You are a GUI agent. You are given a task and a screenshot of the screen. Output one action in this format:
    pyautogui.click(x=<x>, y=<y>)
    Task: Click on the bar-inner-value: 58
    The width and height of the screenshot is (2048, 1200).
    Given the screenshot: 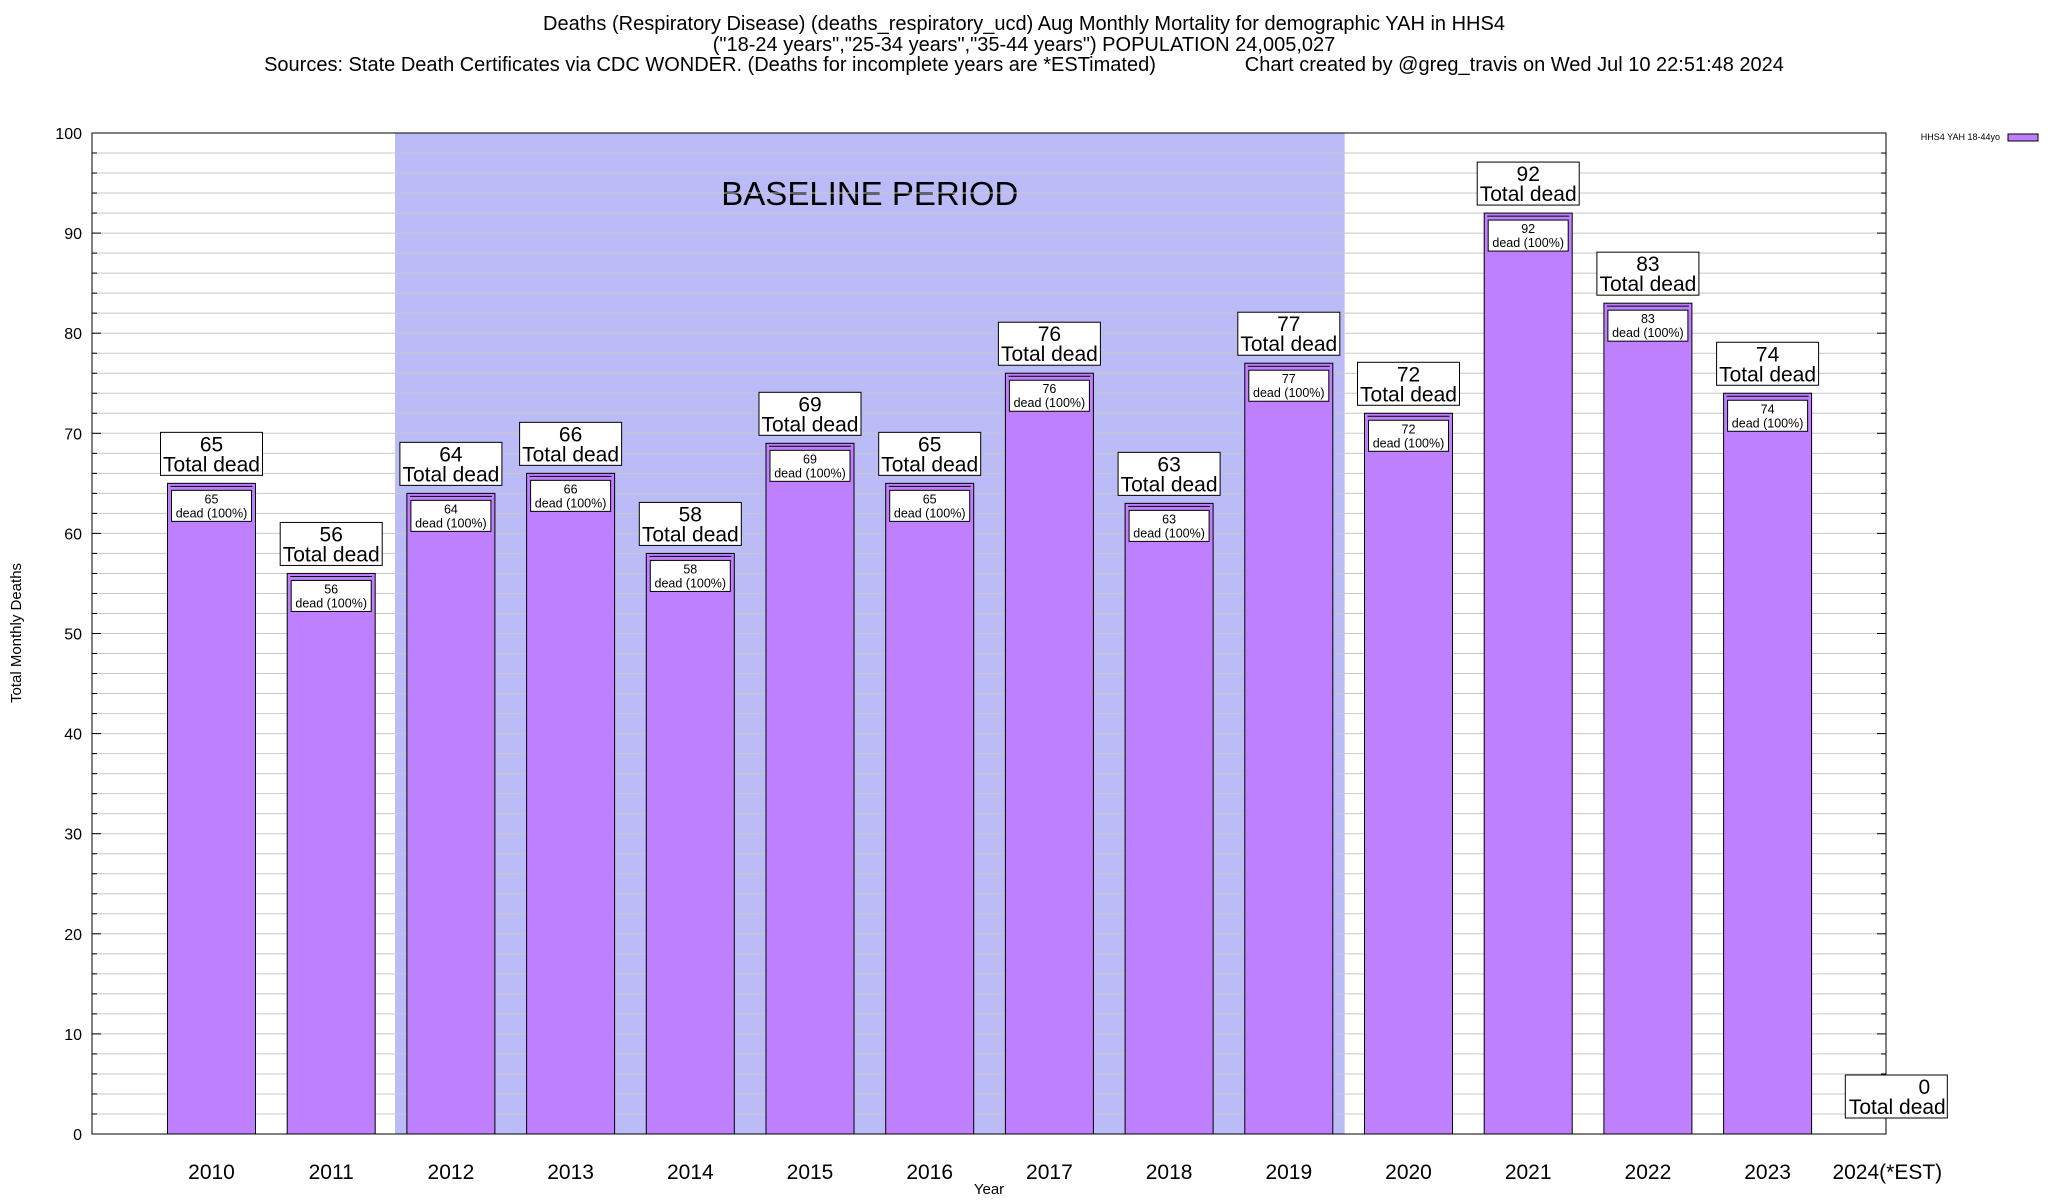 What is the action you would take?
    pyautogui.click(x=690, y=569)
    